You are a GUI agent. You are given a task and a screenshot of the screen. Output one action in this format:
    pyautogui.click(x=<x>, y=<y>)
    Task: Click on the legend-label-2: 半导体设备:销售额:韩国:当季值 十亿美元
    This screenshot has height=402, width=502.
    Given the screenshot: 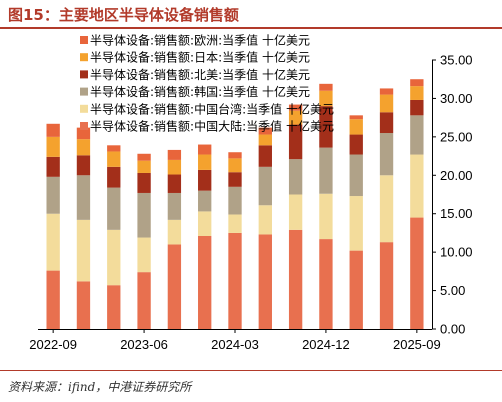 What is the action you would take?
    pyautogui.click(x=200, y=91)
    